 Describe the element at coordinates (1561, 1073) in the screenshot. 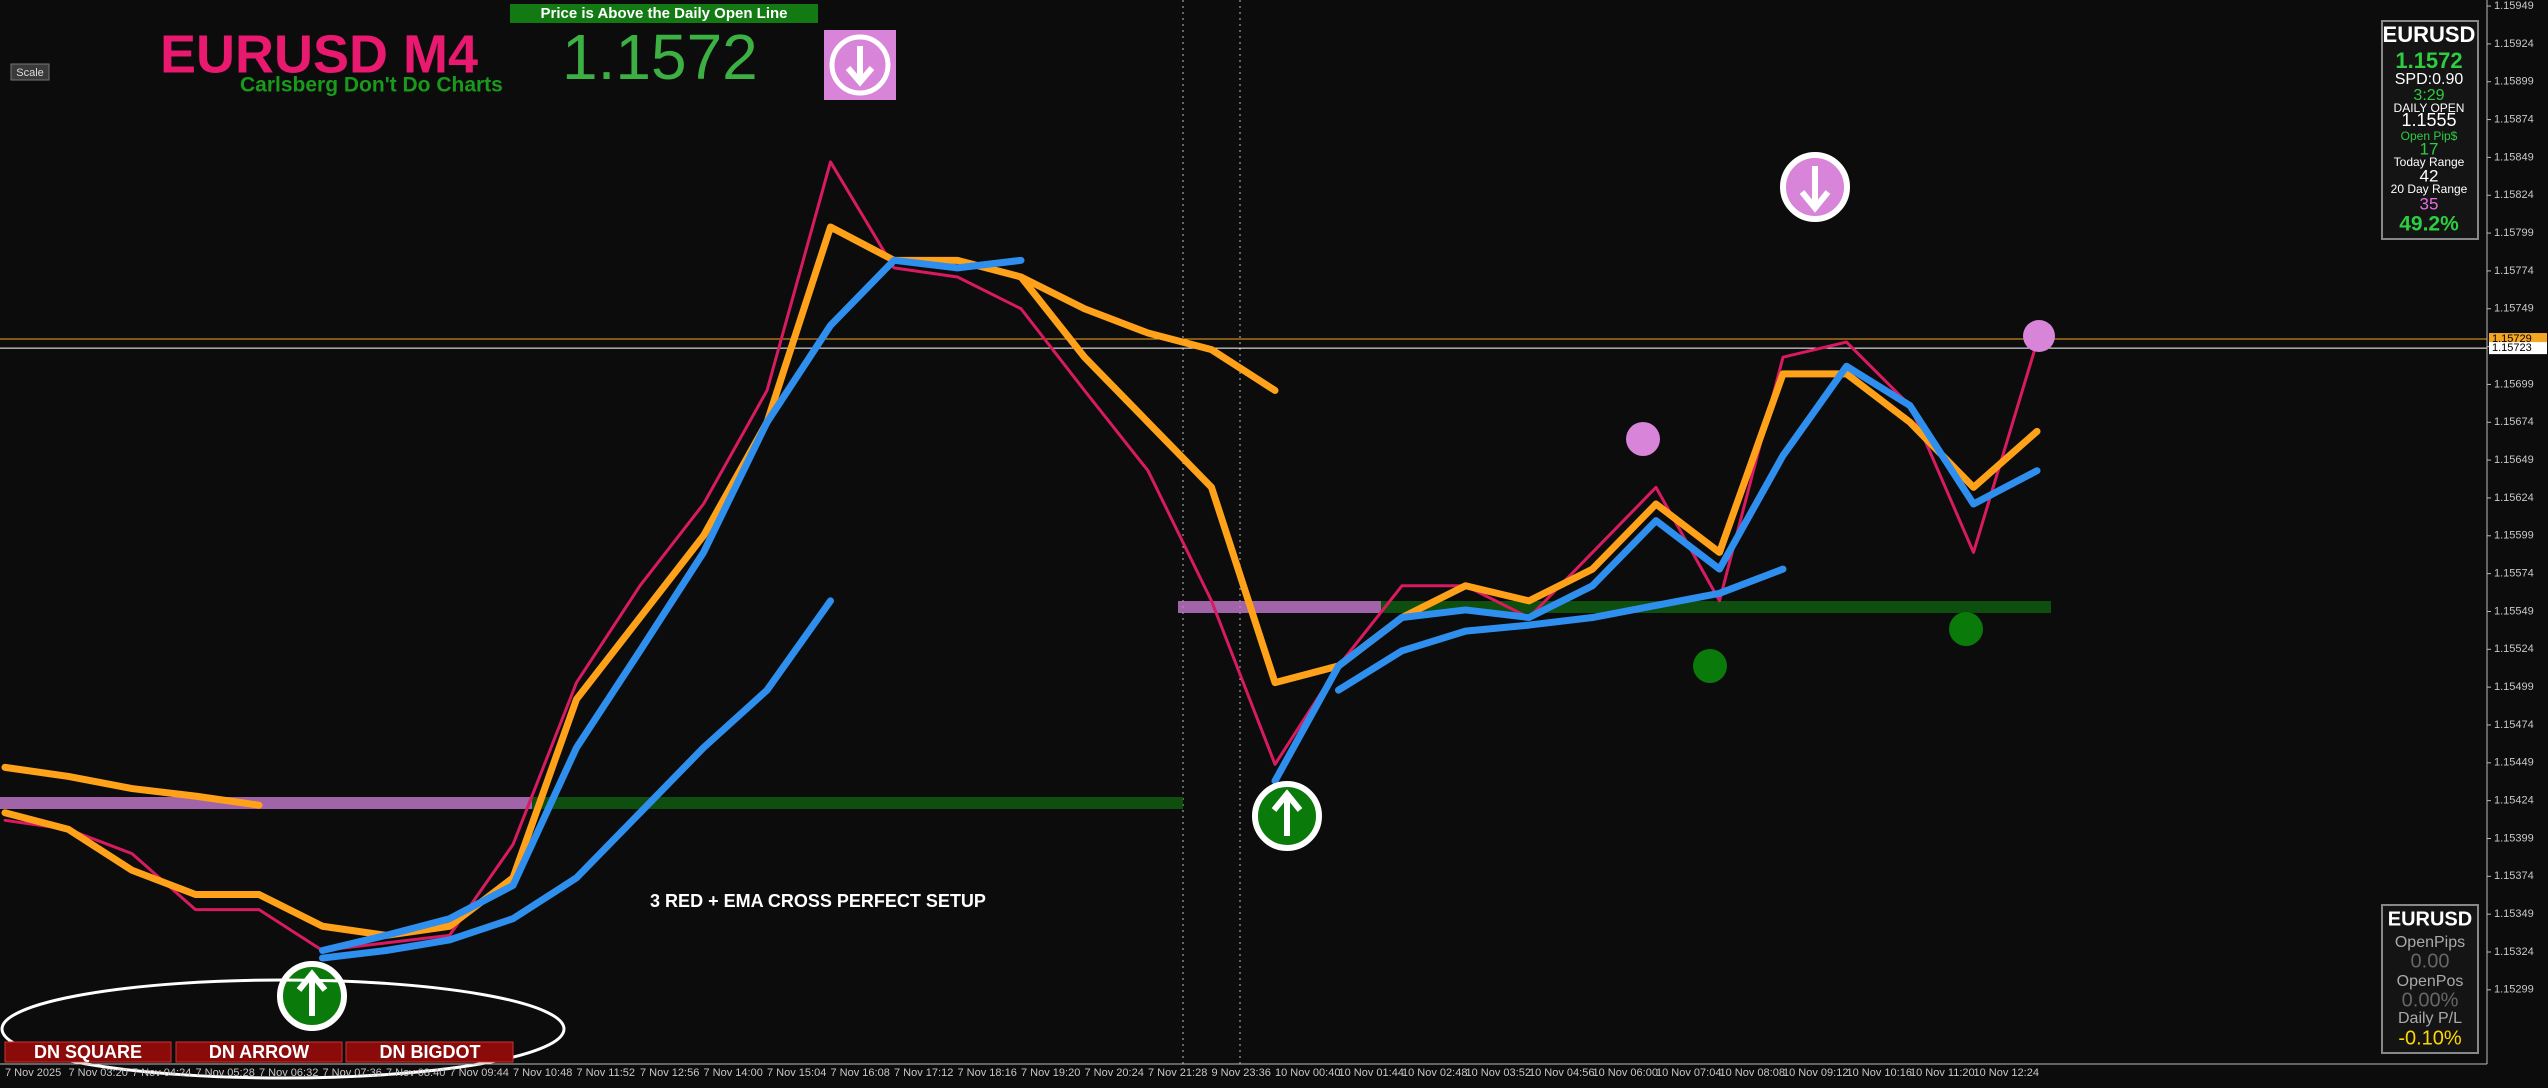

I see `x-tick-label: 10 Nov 04:56` at that location.